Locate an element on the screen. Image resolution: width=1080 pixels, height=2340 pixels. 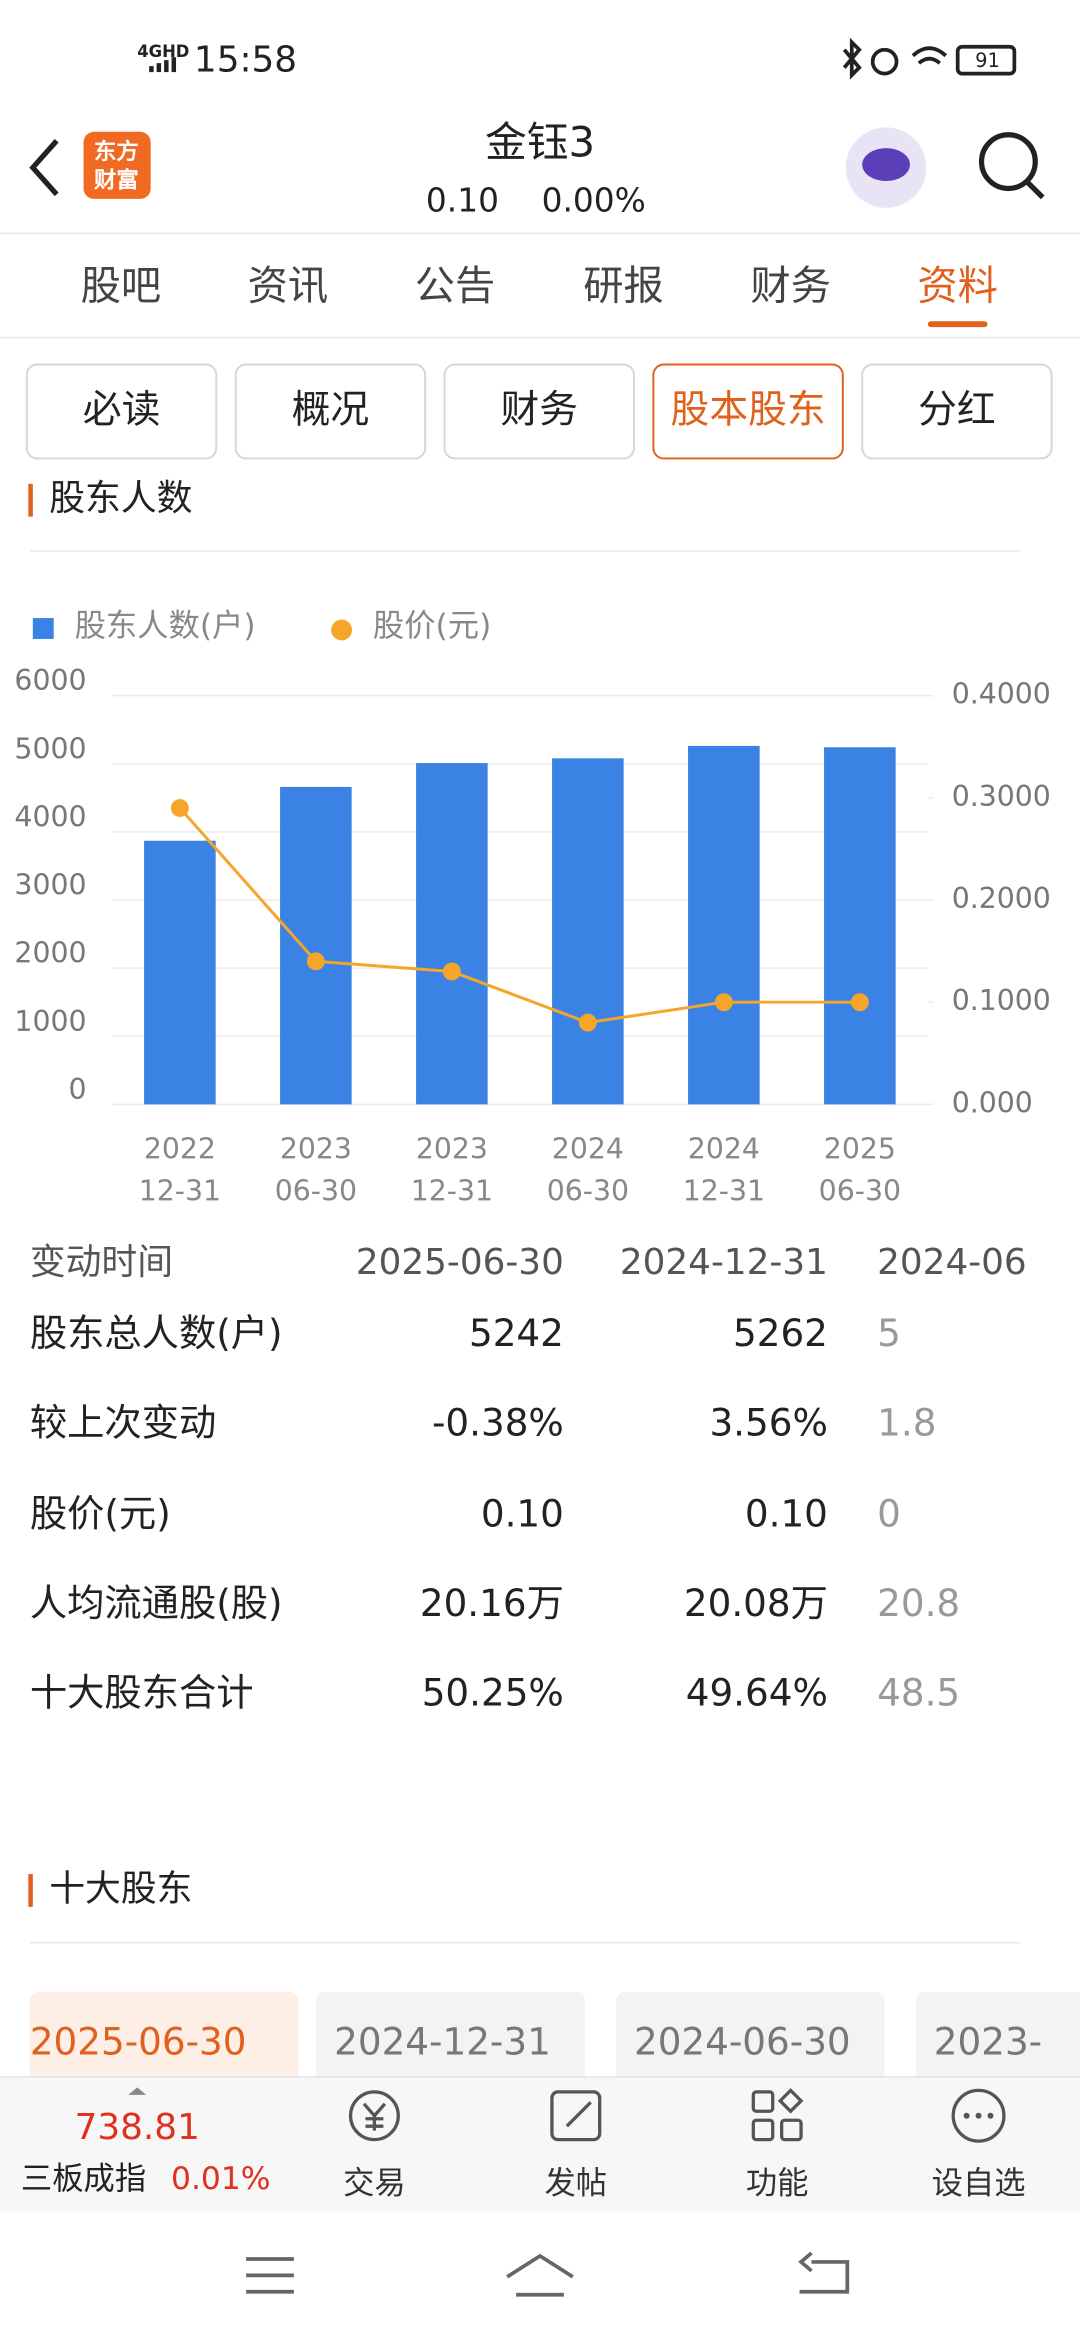
sub-tab-label: 财务 is located at coordinates (539, 410).